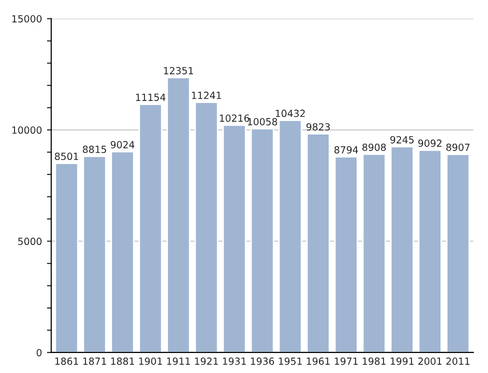 This screenshot has height=373, width=488. What do you see at coordinates (458, 361) in the screenshot?
I see `x-tick-label: 2011` at bounding box center [458, 361].